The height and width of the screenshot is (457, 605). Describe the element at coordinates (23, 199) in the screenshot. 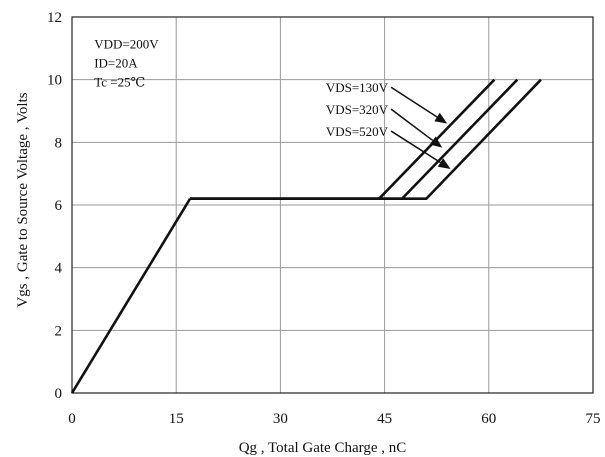

I see `y-axis-title: Vgs , Gate to Source Voltage , Volts` at that location.